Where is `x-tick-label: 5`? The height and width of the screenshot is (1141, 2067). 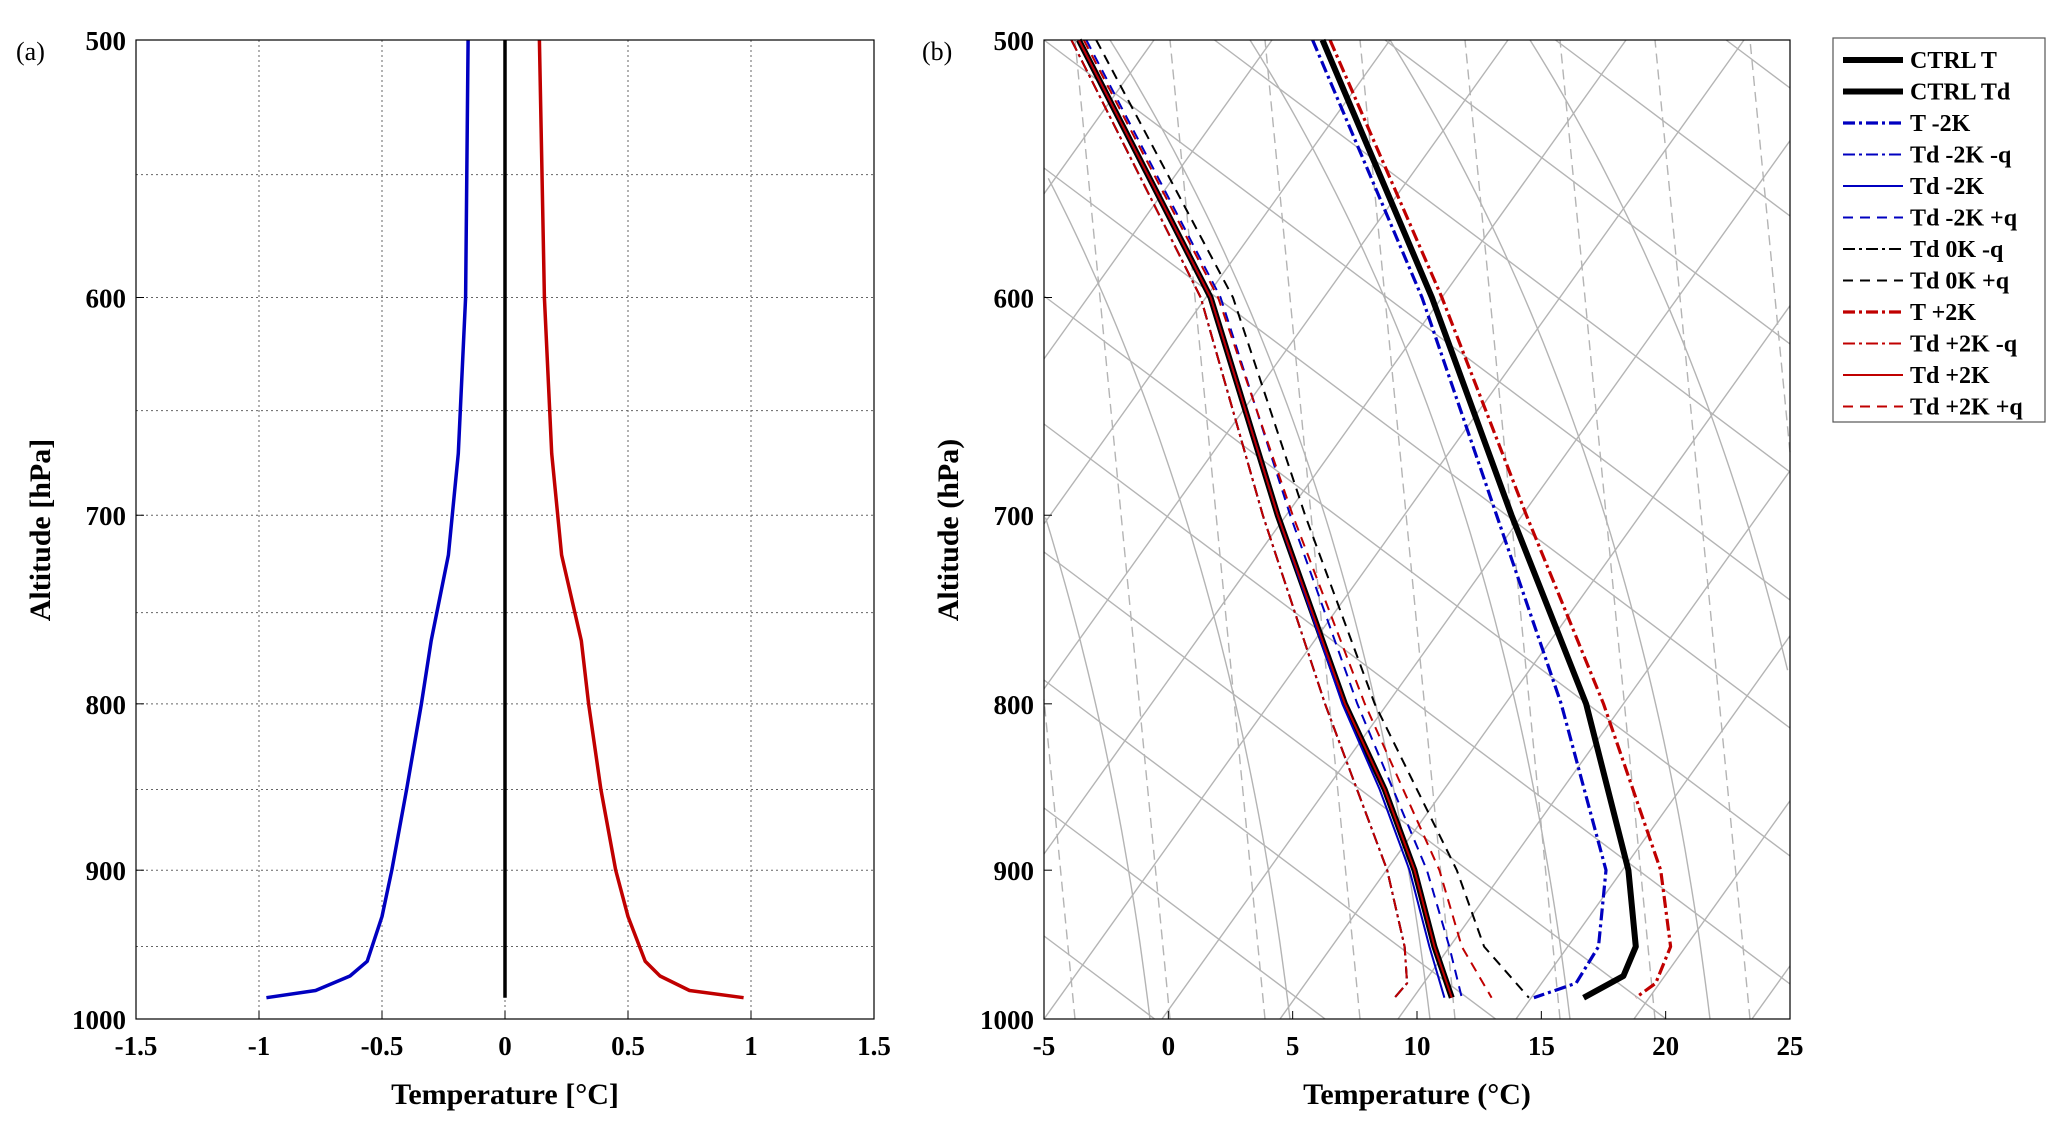
x-tick-label: 5 is located at coordinates (1293, 1046).